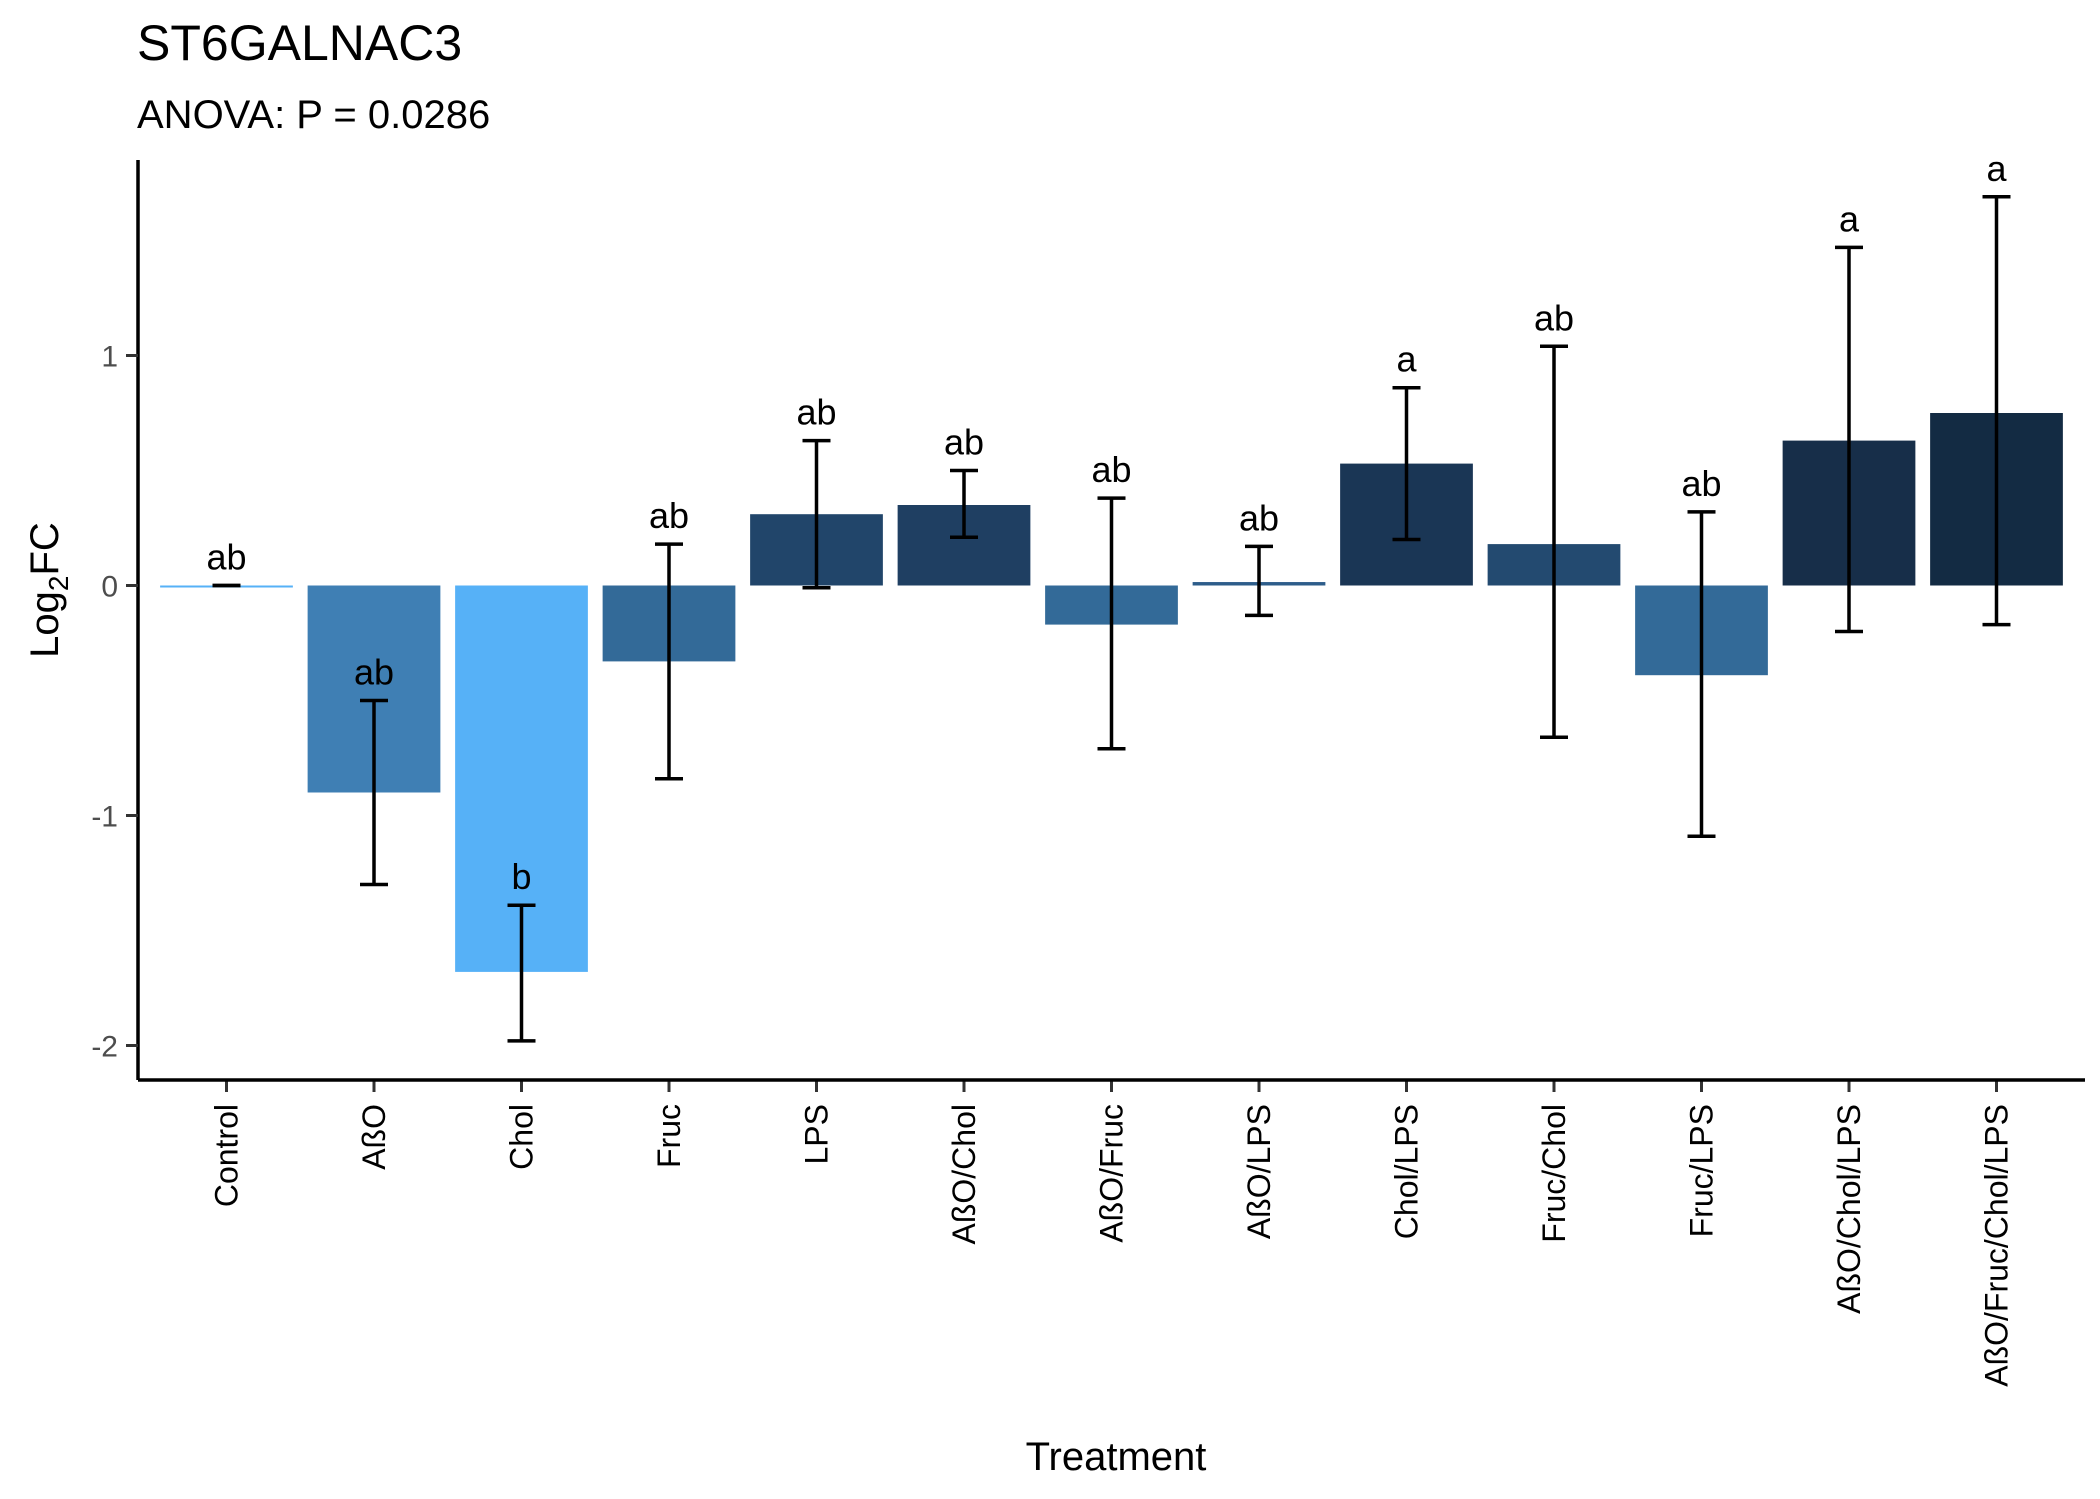 This screenshot has height=1499, width=2100. I want to click on y-tick-label: 1, so click(109, 357).